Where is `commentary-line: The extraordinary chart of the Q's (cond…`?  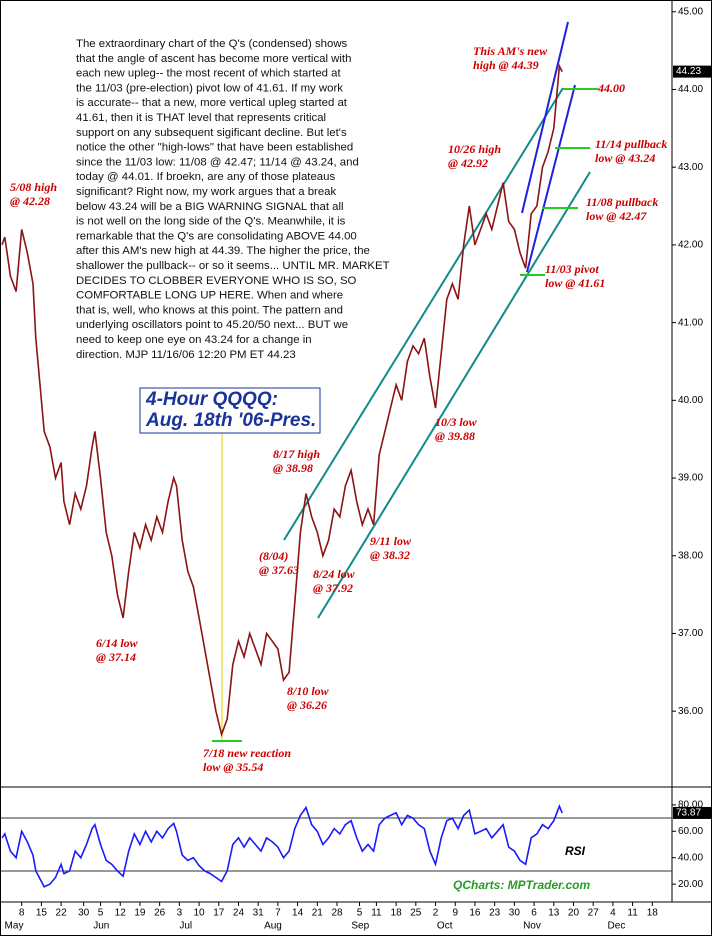
commentary-line: The extraordinary chart of the Q's (cond… is located at coordinates (212, 44).